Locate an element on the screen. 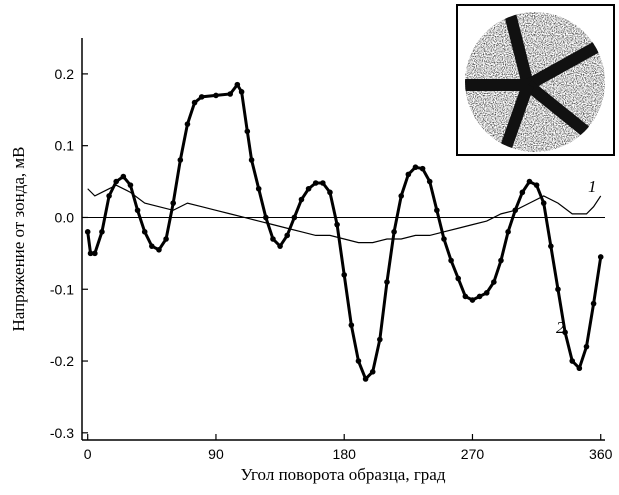 The height and width of the screenshot is (495, 619). series-line is located at coordinates (344, 214).